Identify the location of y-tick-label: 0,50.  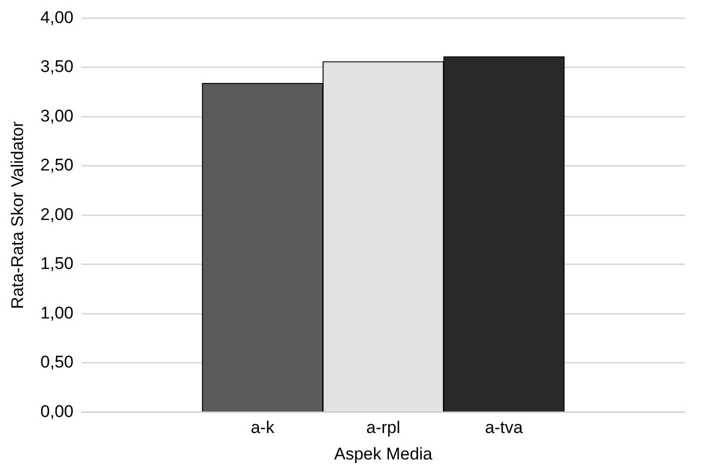
(57, 362).